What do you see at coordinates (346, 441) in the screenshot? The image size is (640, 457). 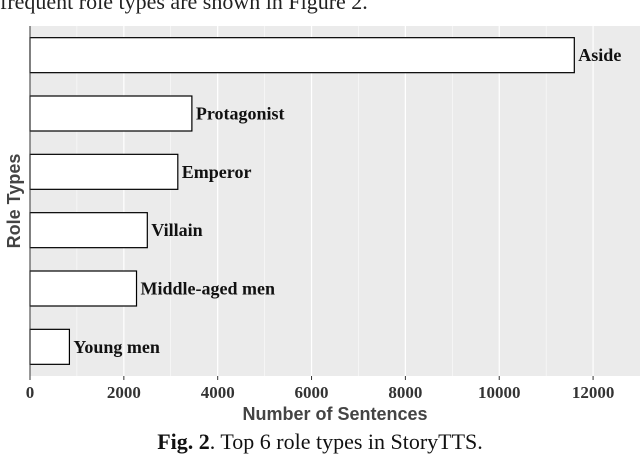 I see `caption-text: . Top 6 role types in StoryTTS.` at bounding box center [346, 441].